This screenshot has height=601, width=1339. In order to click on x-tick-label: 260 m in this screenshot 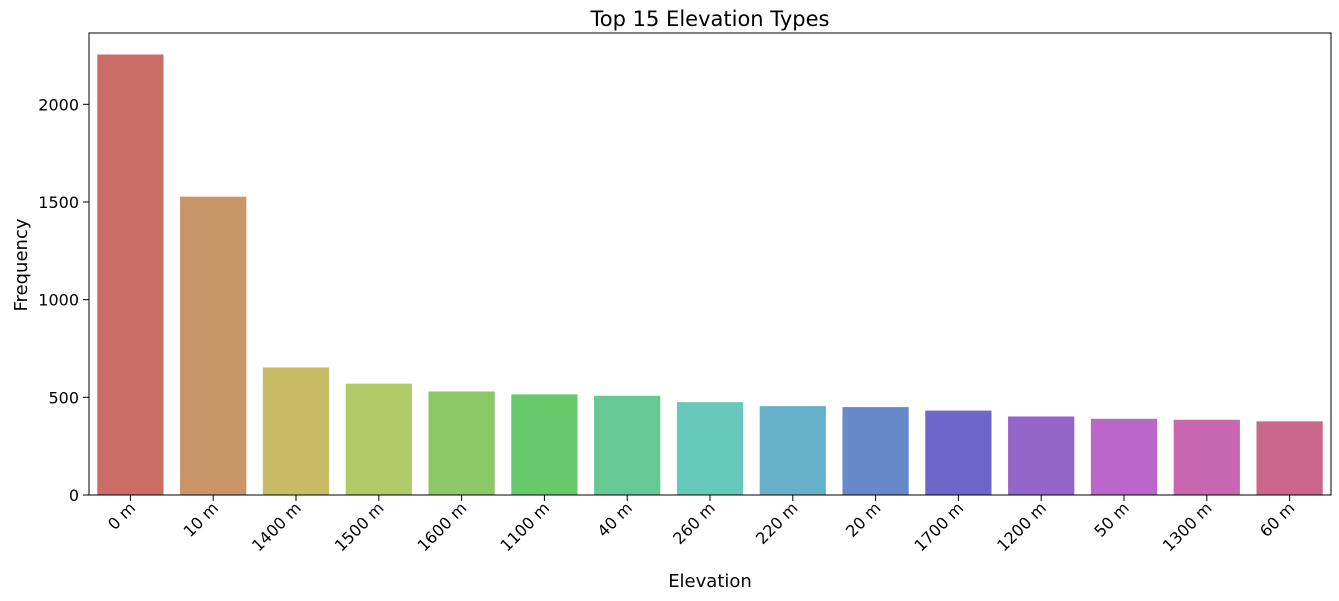, I will do `click(694, 523)`.